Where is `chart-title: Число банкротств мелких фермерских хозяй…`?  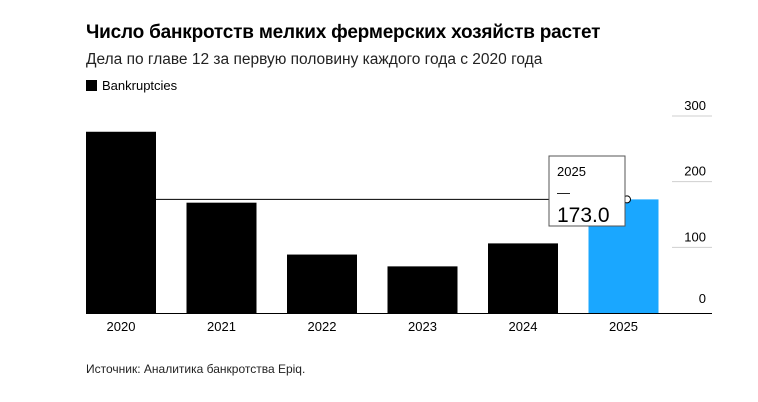 chart-title: Число банкротств мелких фермерских хозяй… is located at coordinates (343, 32).